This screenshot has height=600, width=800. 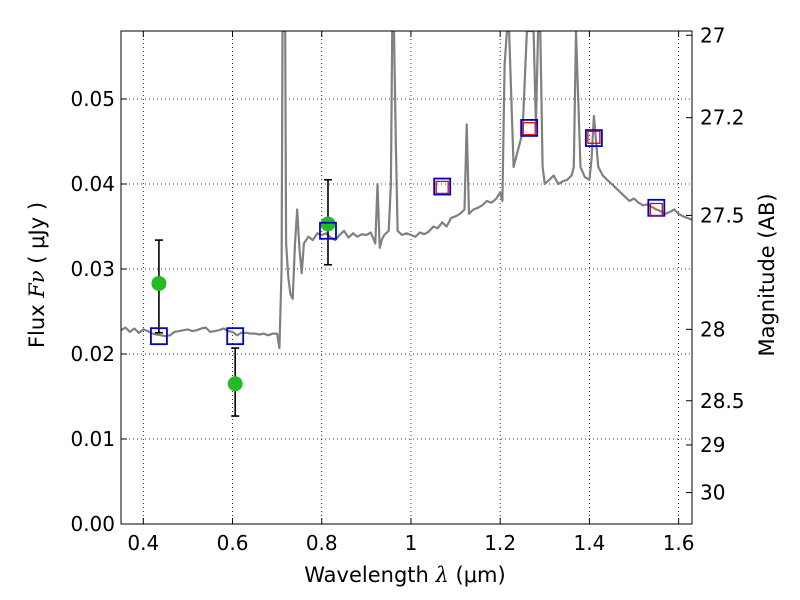 What do you see at coordinates (722, 401) in the screenshot?
I see `magnitude-tick-label: 28.5` at bounding box center [722, 401].